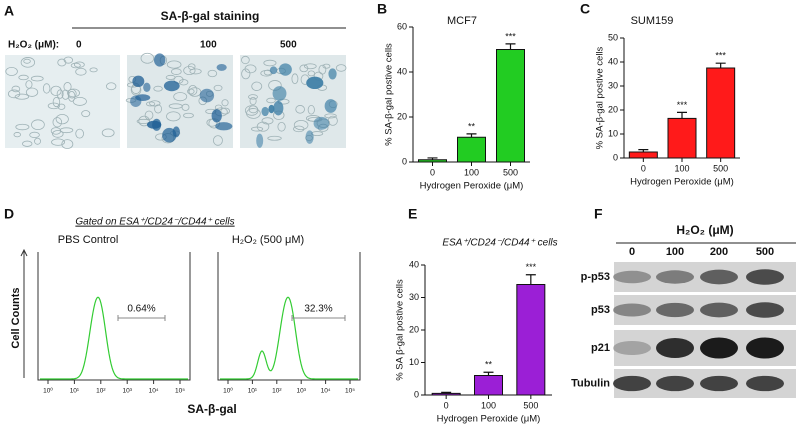 This screenshot has height=428, width=800. What do you see at coordinates (318, 318) in the screenshot?
I see `gate` at bounding box center [318, 318].